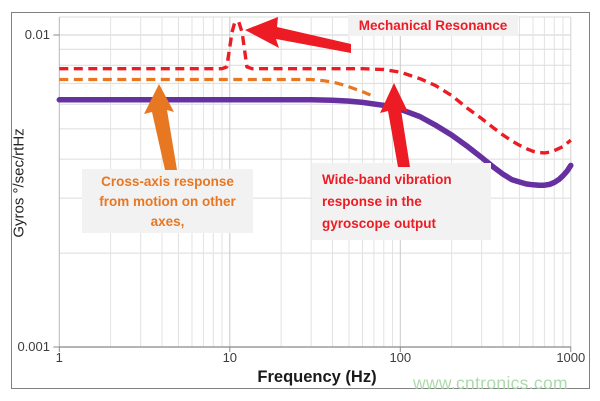 This screenshot has height=401, width=600. Describe the element at coordinates (37, 34) in the screenshot. I see `y-tick-label-0.01: 0.01` at that location.